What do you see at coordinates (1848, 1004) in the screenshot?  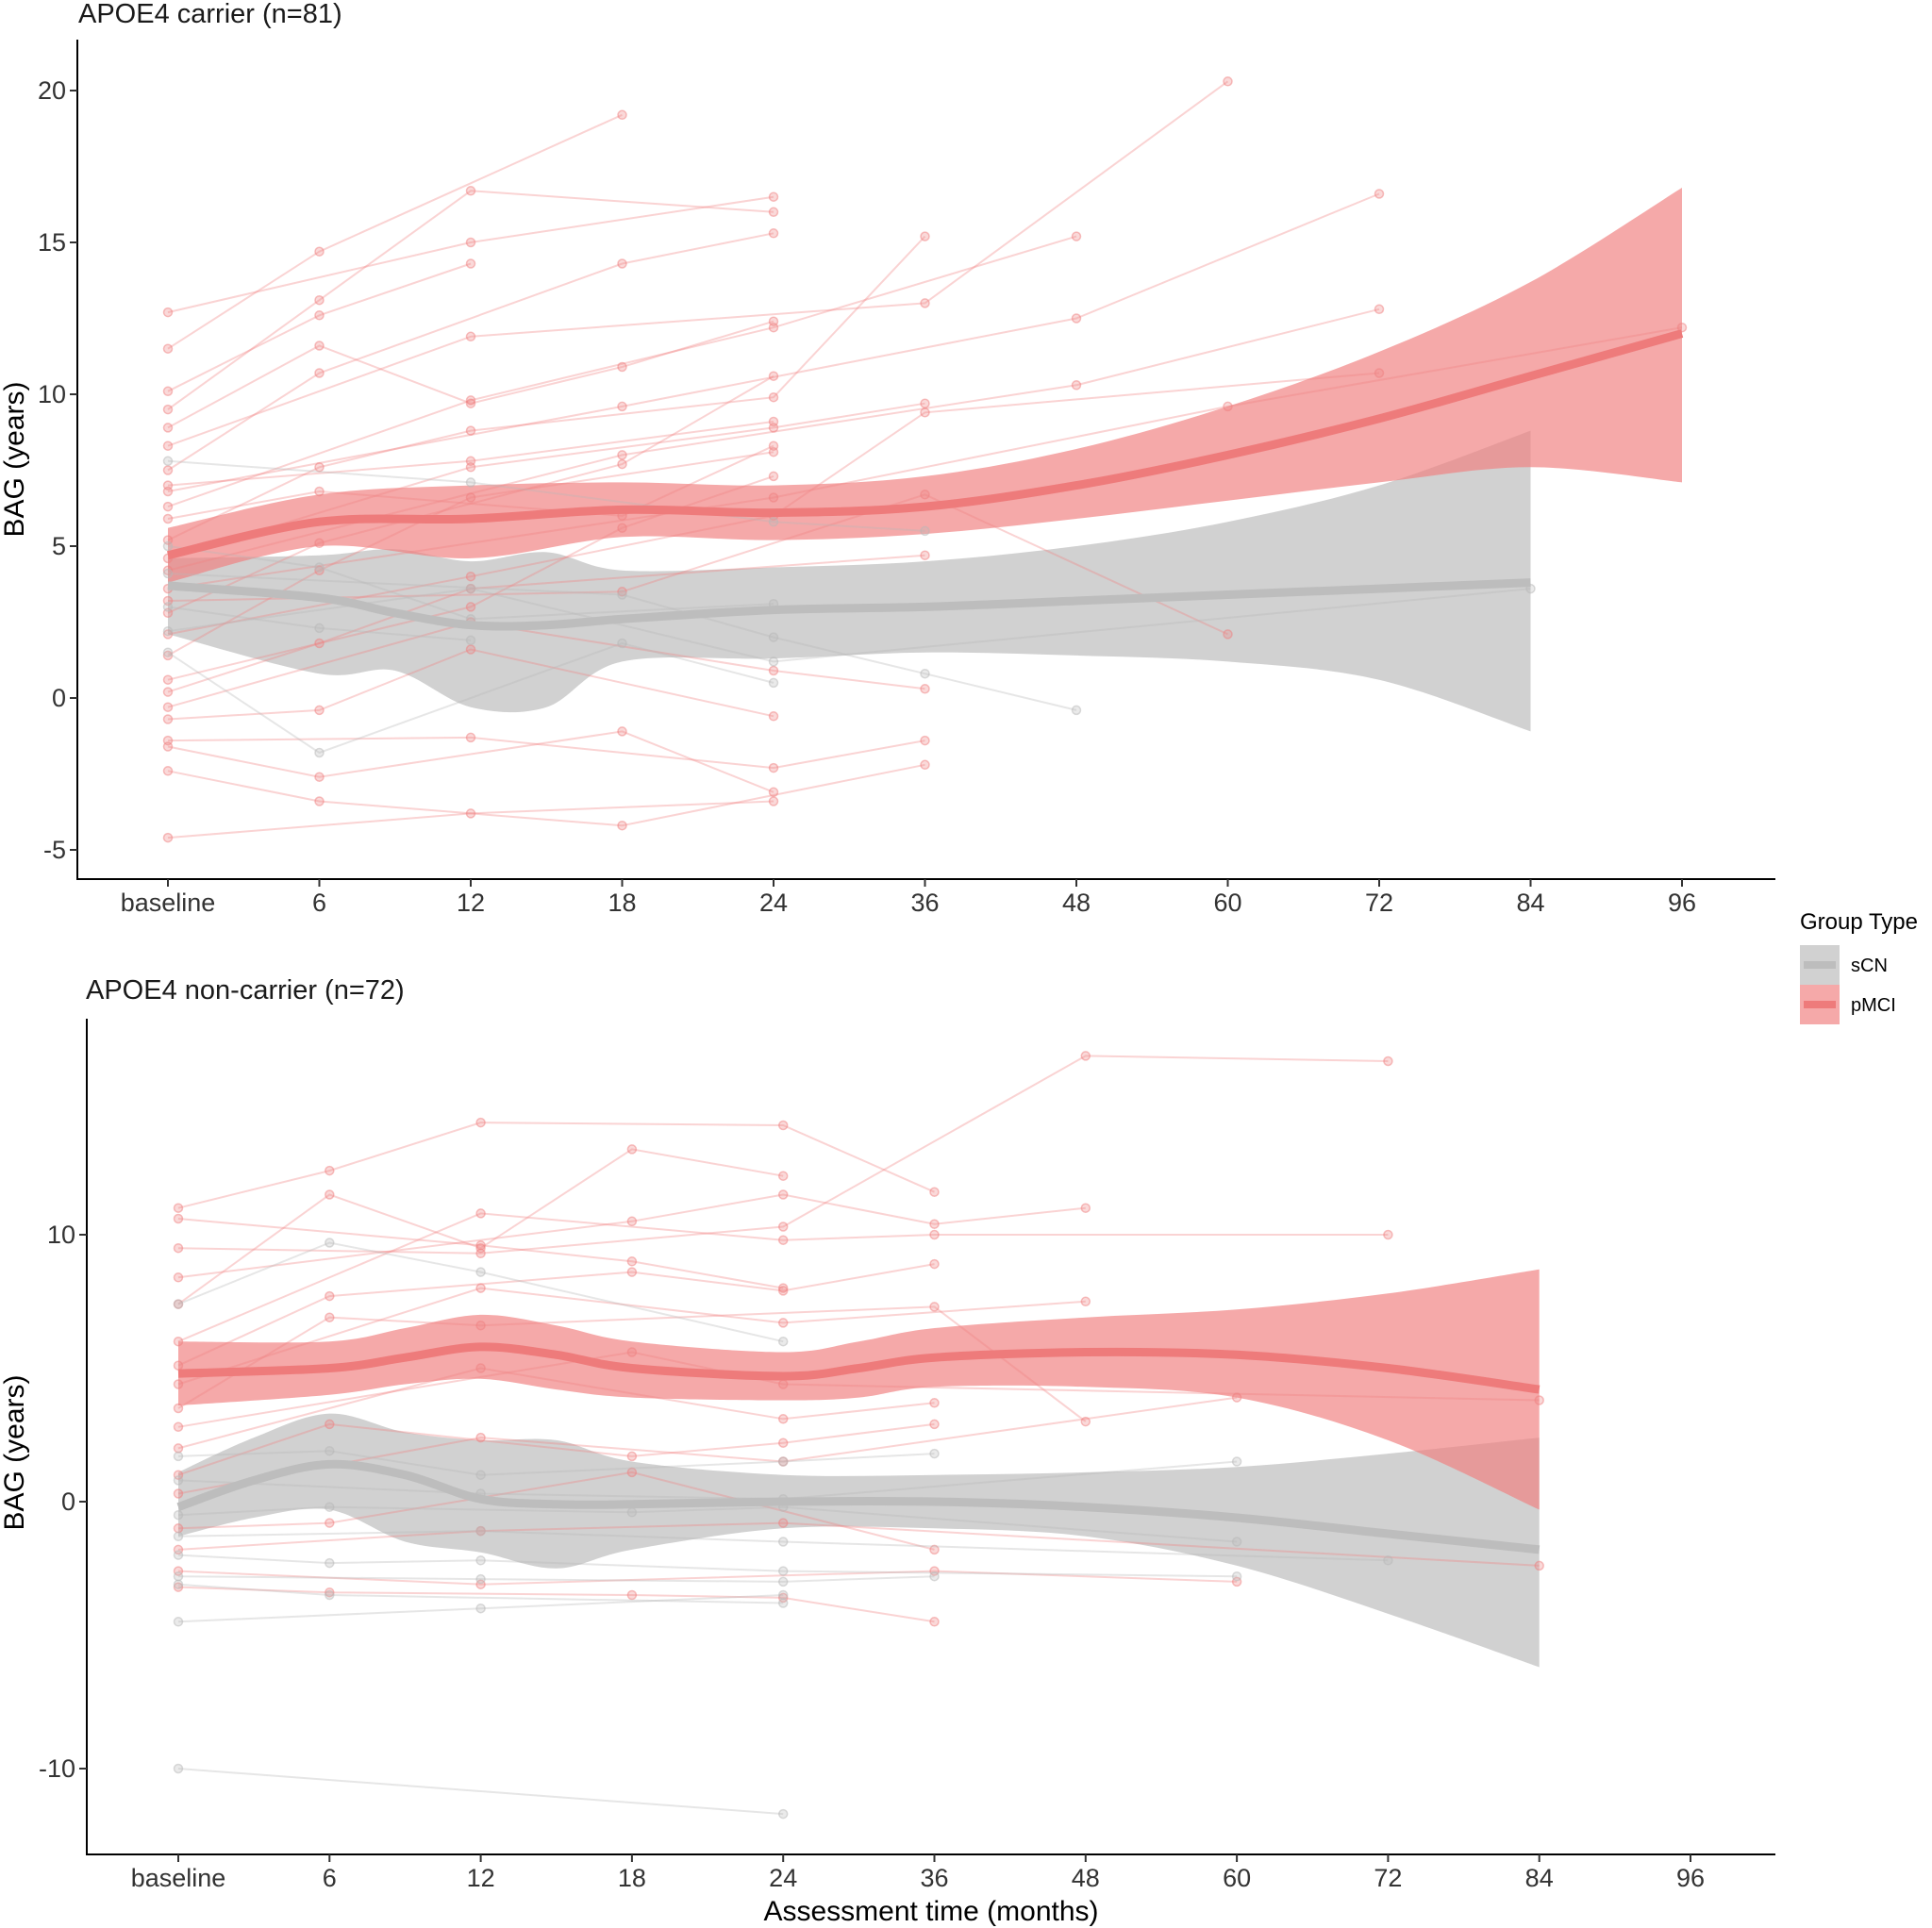 I see `legend-item-pmci: pMCI` at bounding box center [1848, 1004].